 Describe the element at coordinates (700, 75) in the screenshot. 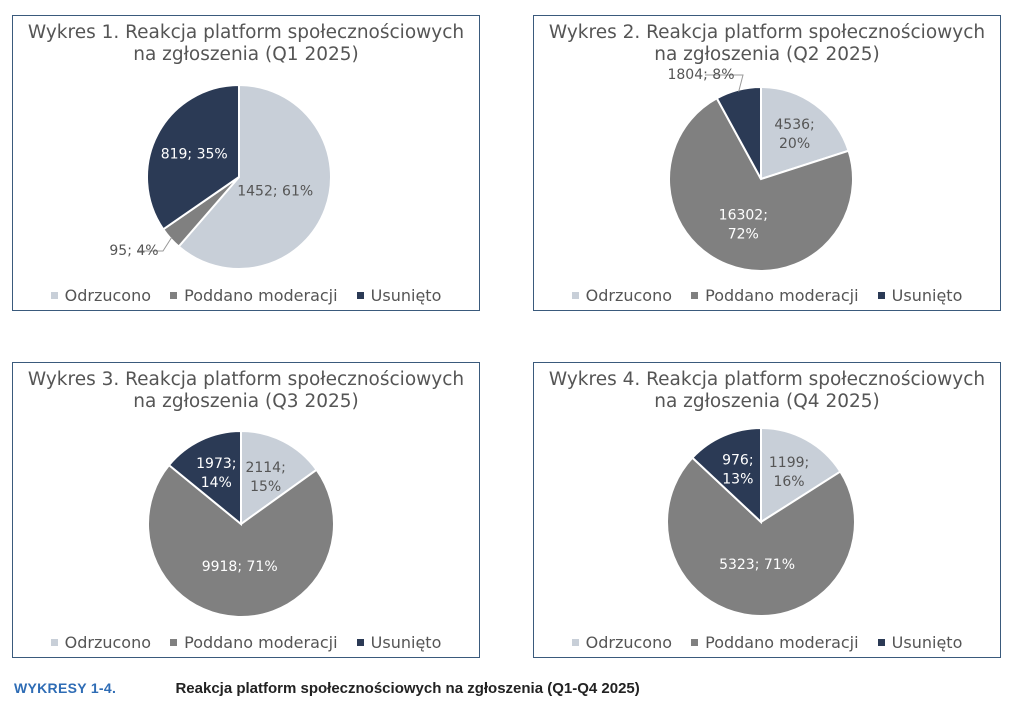

I see `data-label-usunieto: 1804; 8%` at that location.